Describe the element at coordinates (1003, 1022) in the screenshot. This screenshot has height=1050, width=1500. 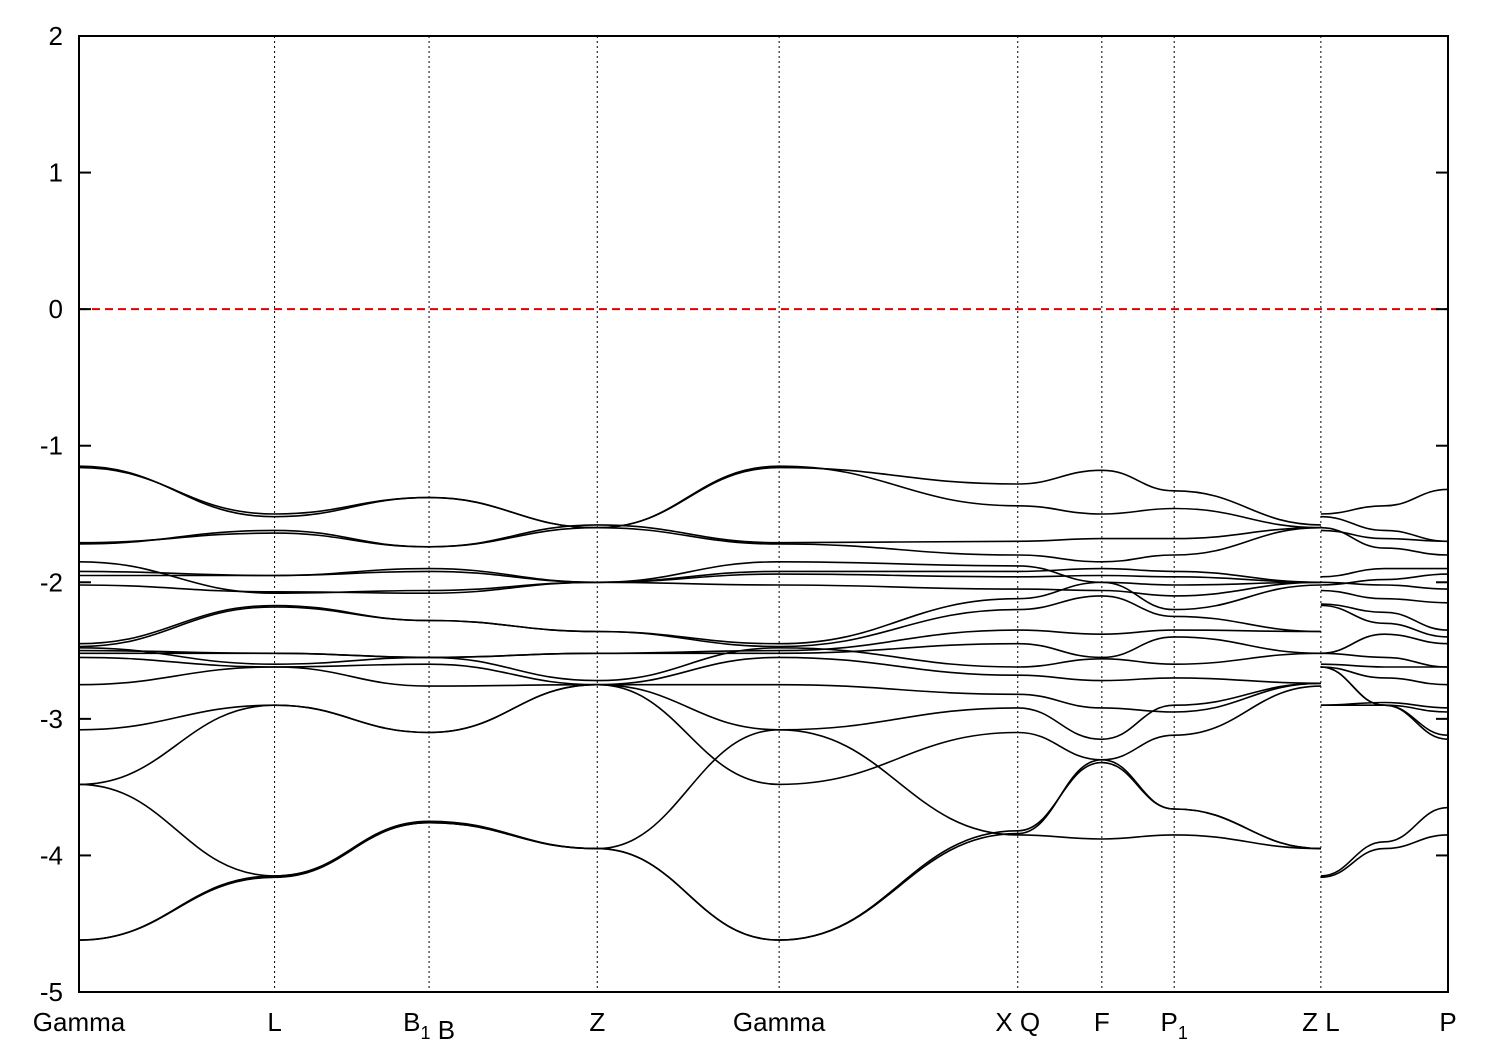
I see `kpoint-name: X` at that location.